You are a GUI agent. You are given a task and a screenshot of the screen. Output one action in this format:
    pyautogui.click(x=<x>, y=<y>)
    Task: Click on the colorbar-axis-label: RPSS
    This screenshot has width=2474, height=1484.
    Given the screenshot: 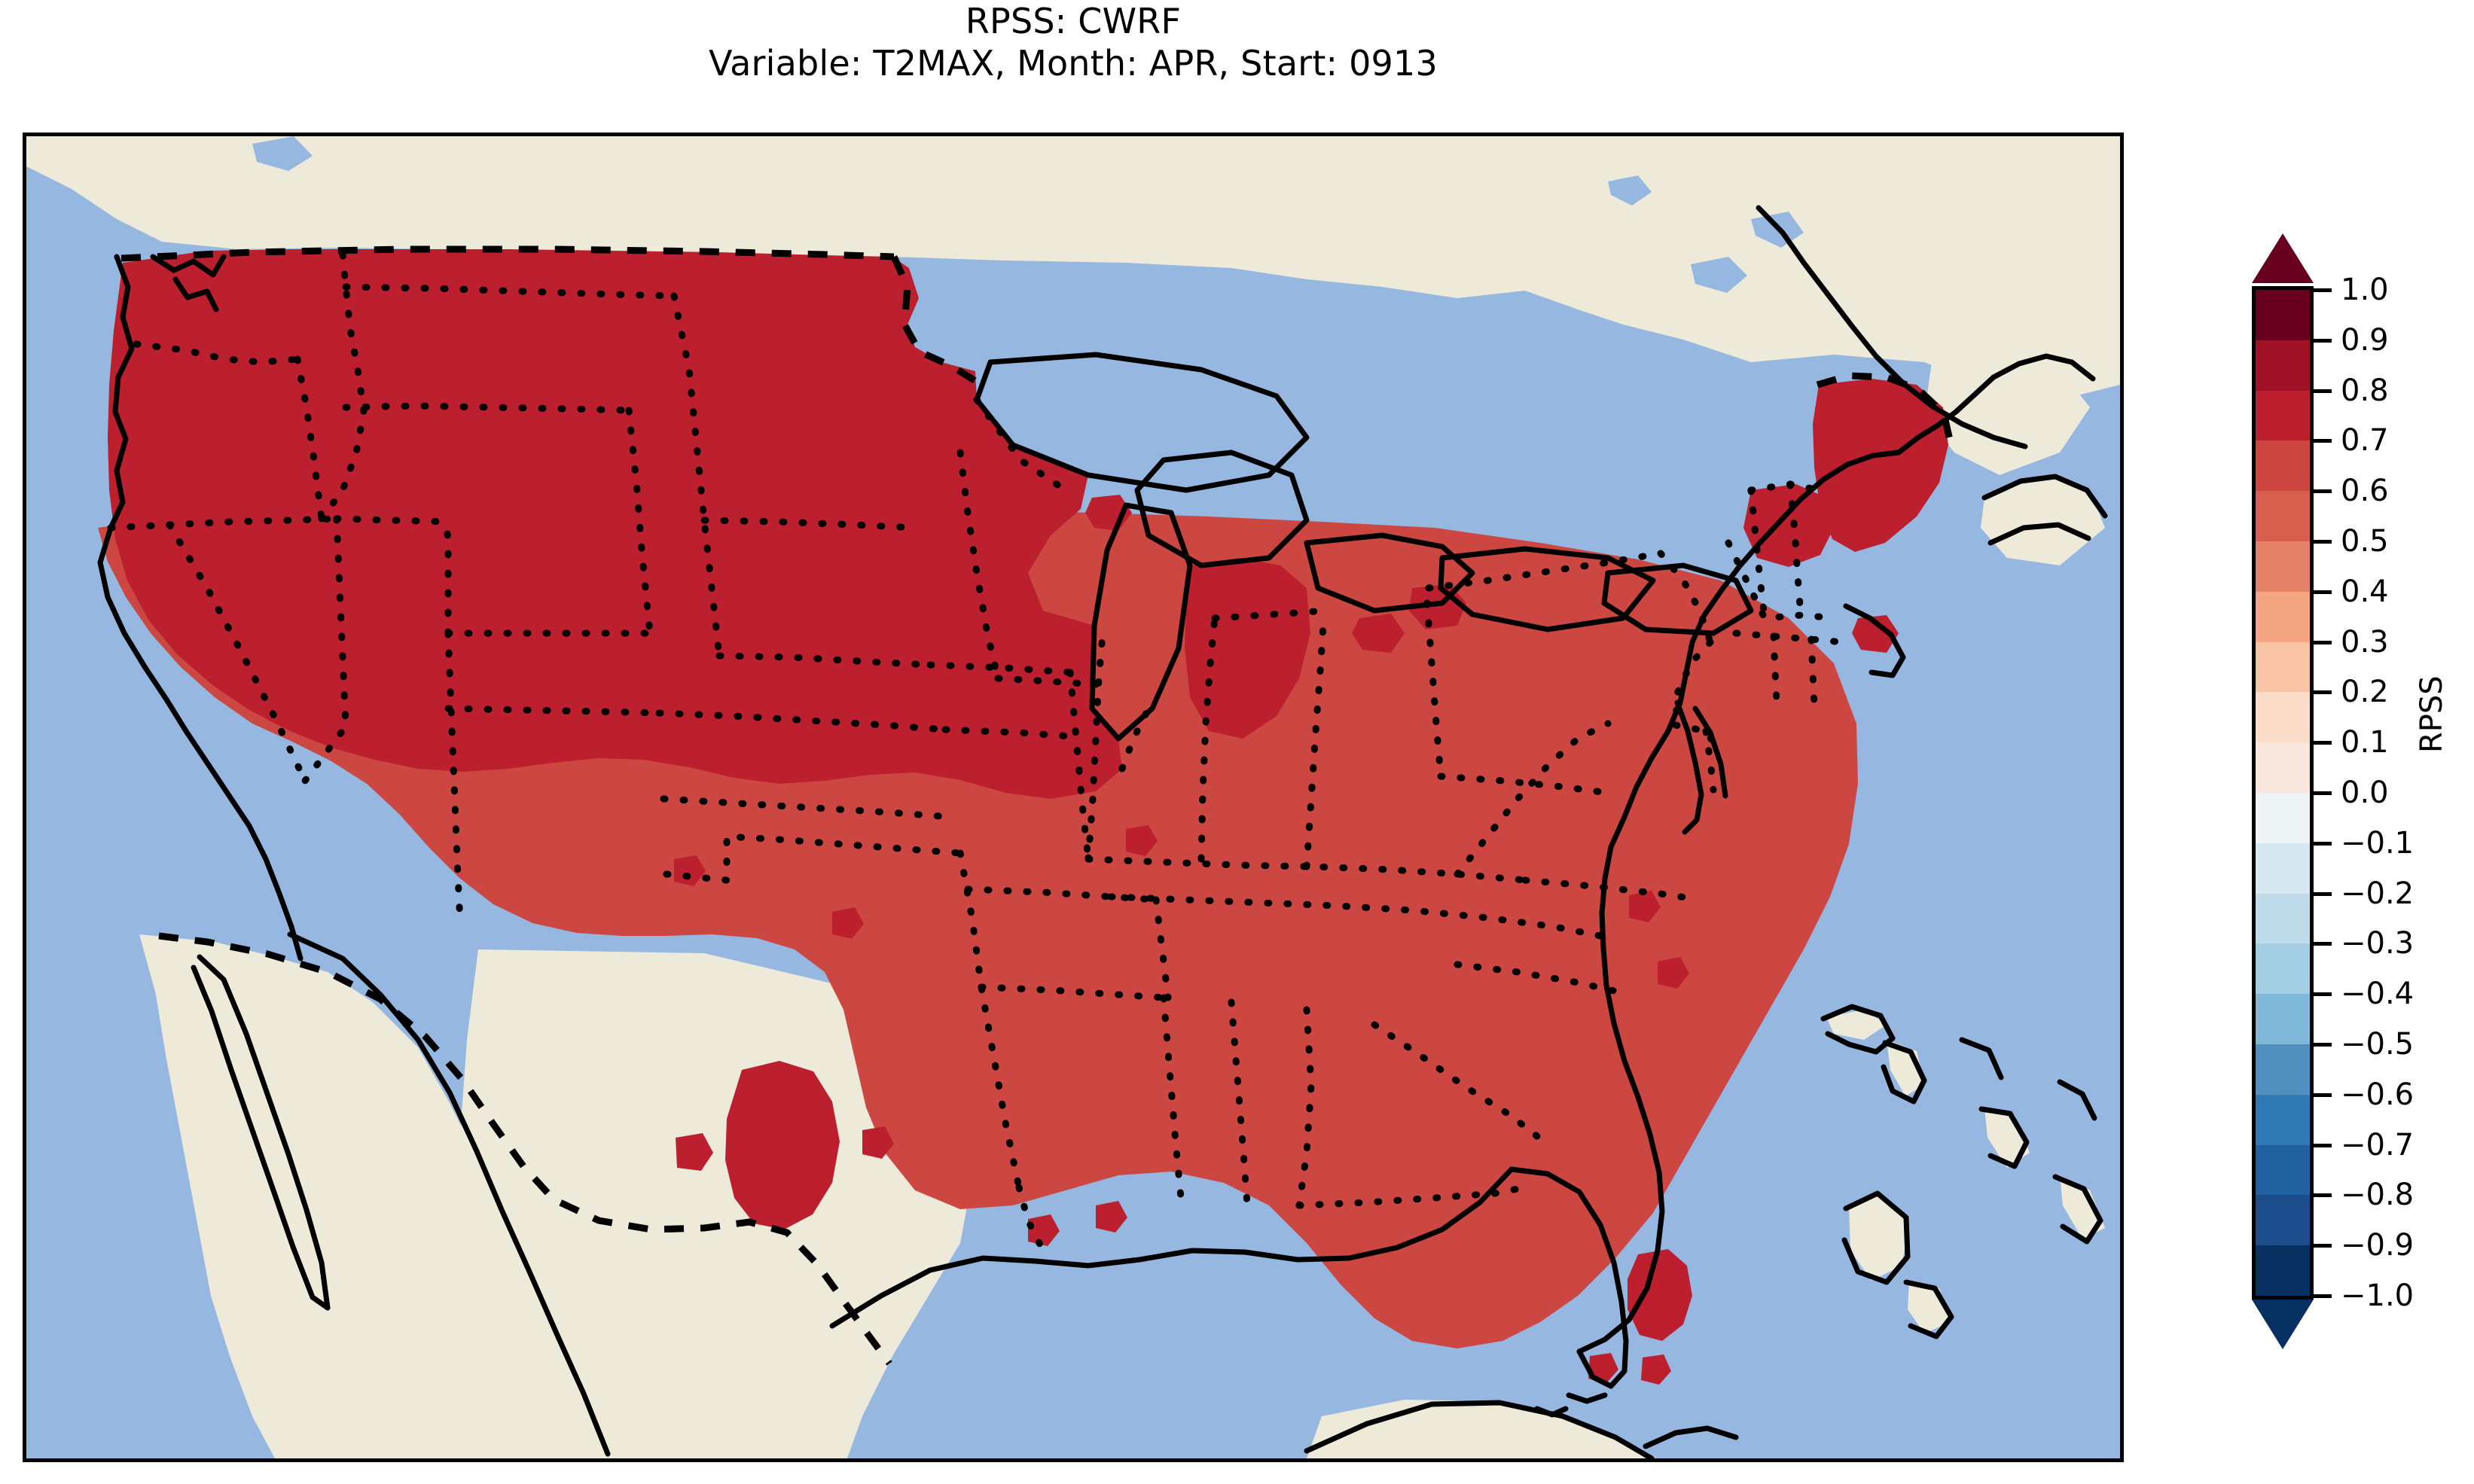 What is the action you would take?
    pyautogui.click(x=2432, y=714)
    